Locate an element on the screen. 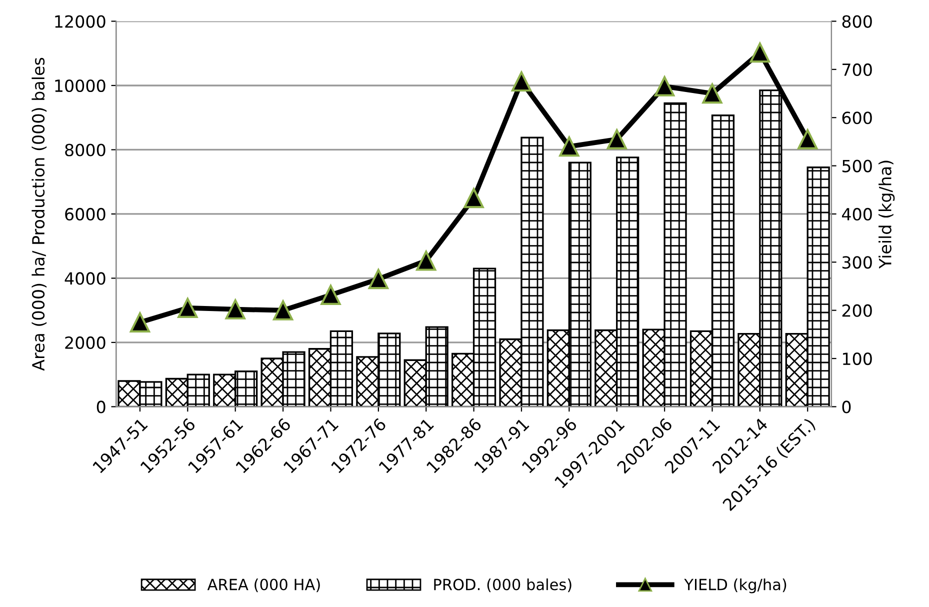  y2-tick-label: 300 is located at coordinates (857, 262).